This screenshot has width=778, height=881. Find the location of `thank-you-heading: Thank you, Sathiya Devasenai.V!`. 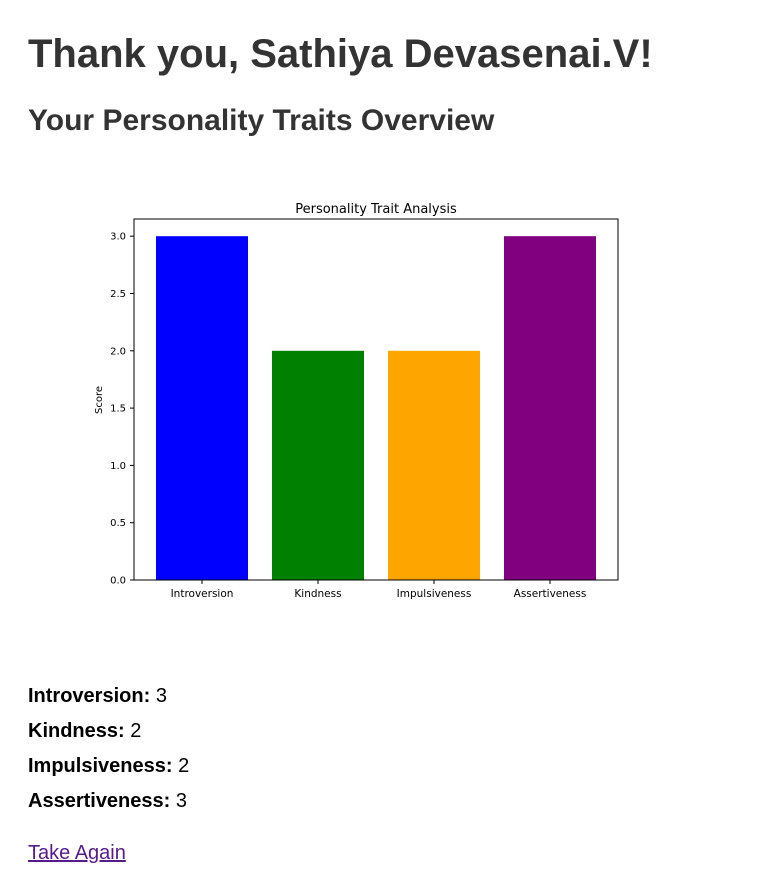

thank-you-heading: Thank you, Sathiya Devasenai.V! is located at coordinates (340, 54).